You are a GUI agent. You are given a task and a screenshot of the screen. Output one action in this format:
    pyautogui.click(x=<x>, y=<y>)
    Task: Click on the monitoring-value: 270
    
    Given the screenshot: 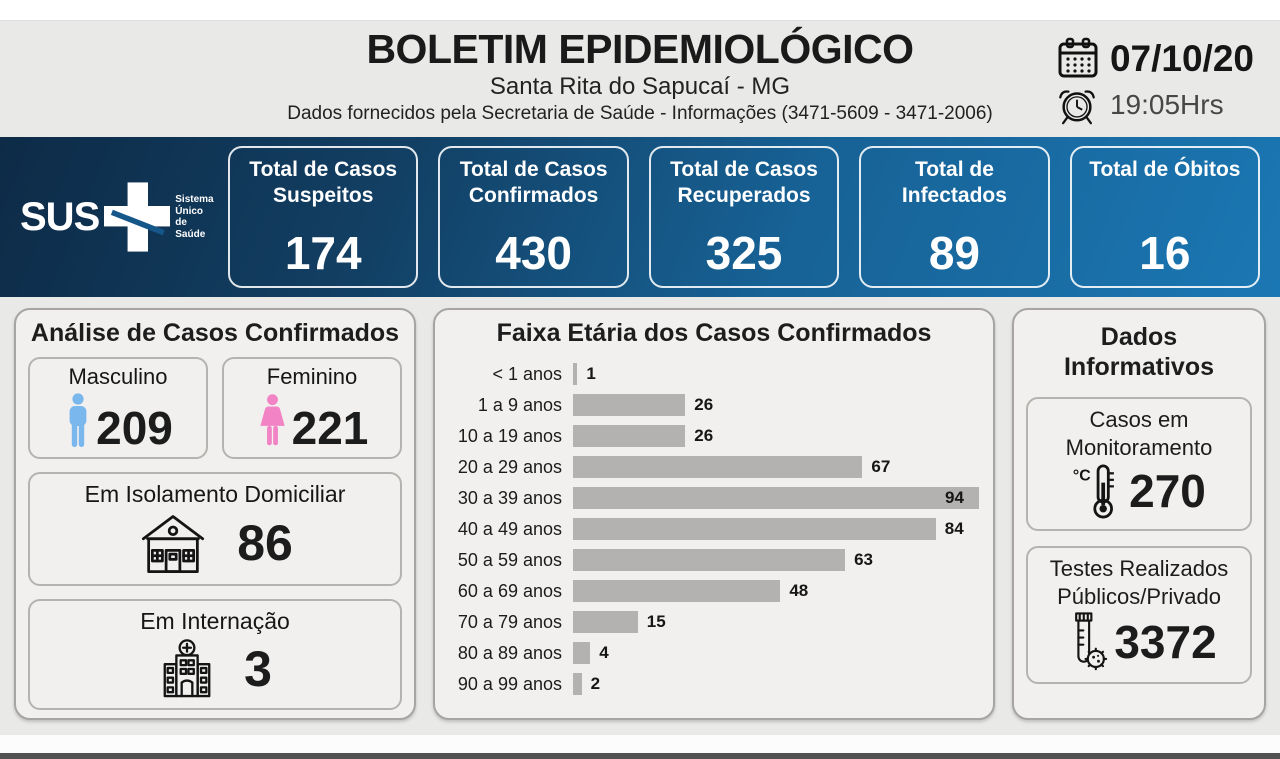 What is the action you would take?
    pyautogui.click(x=1167, y=491)
    